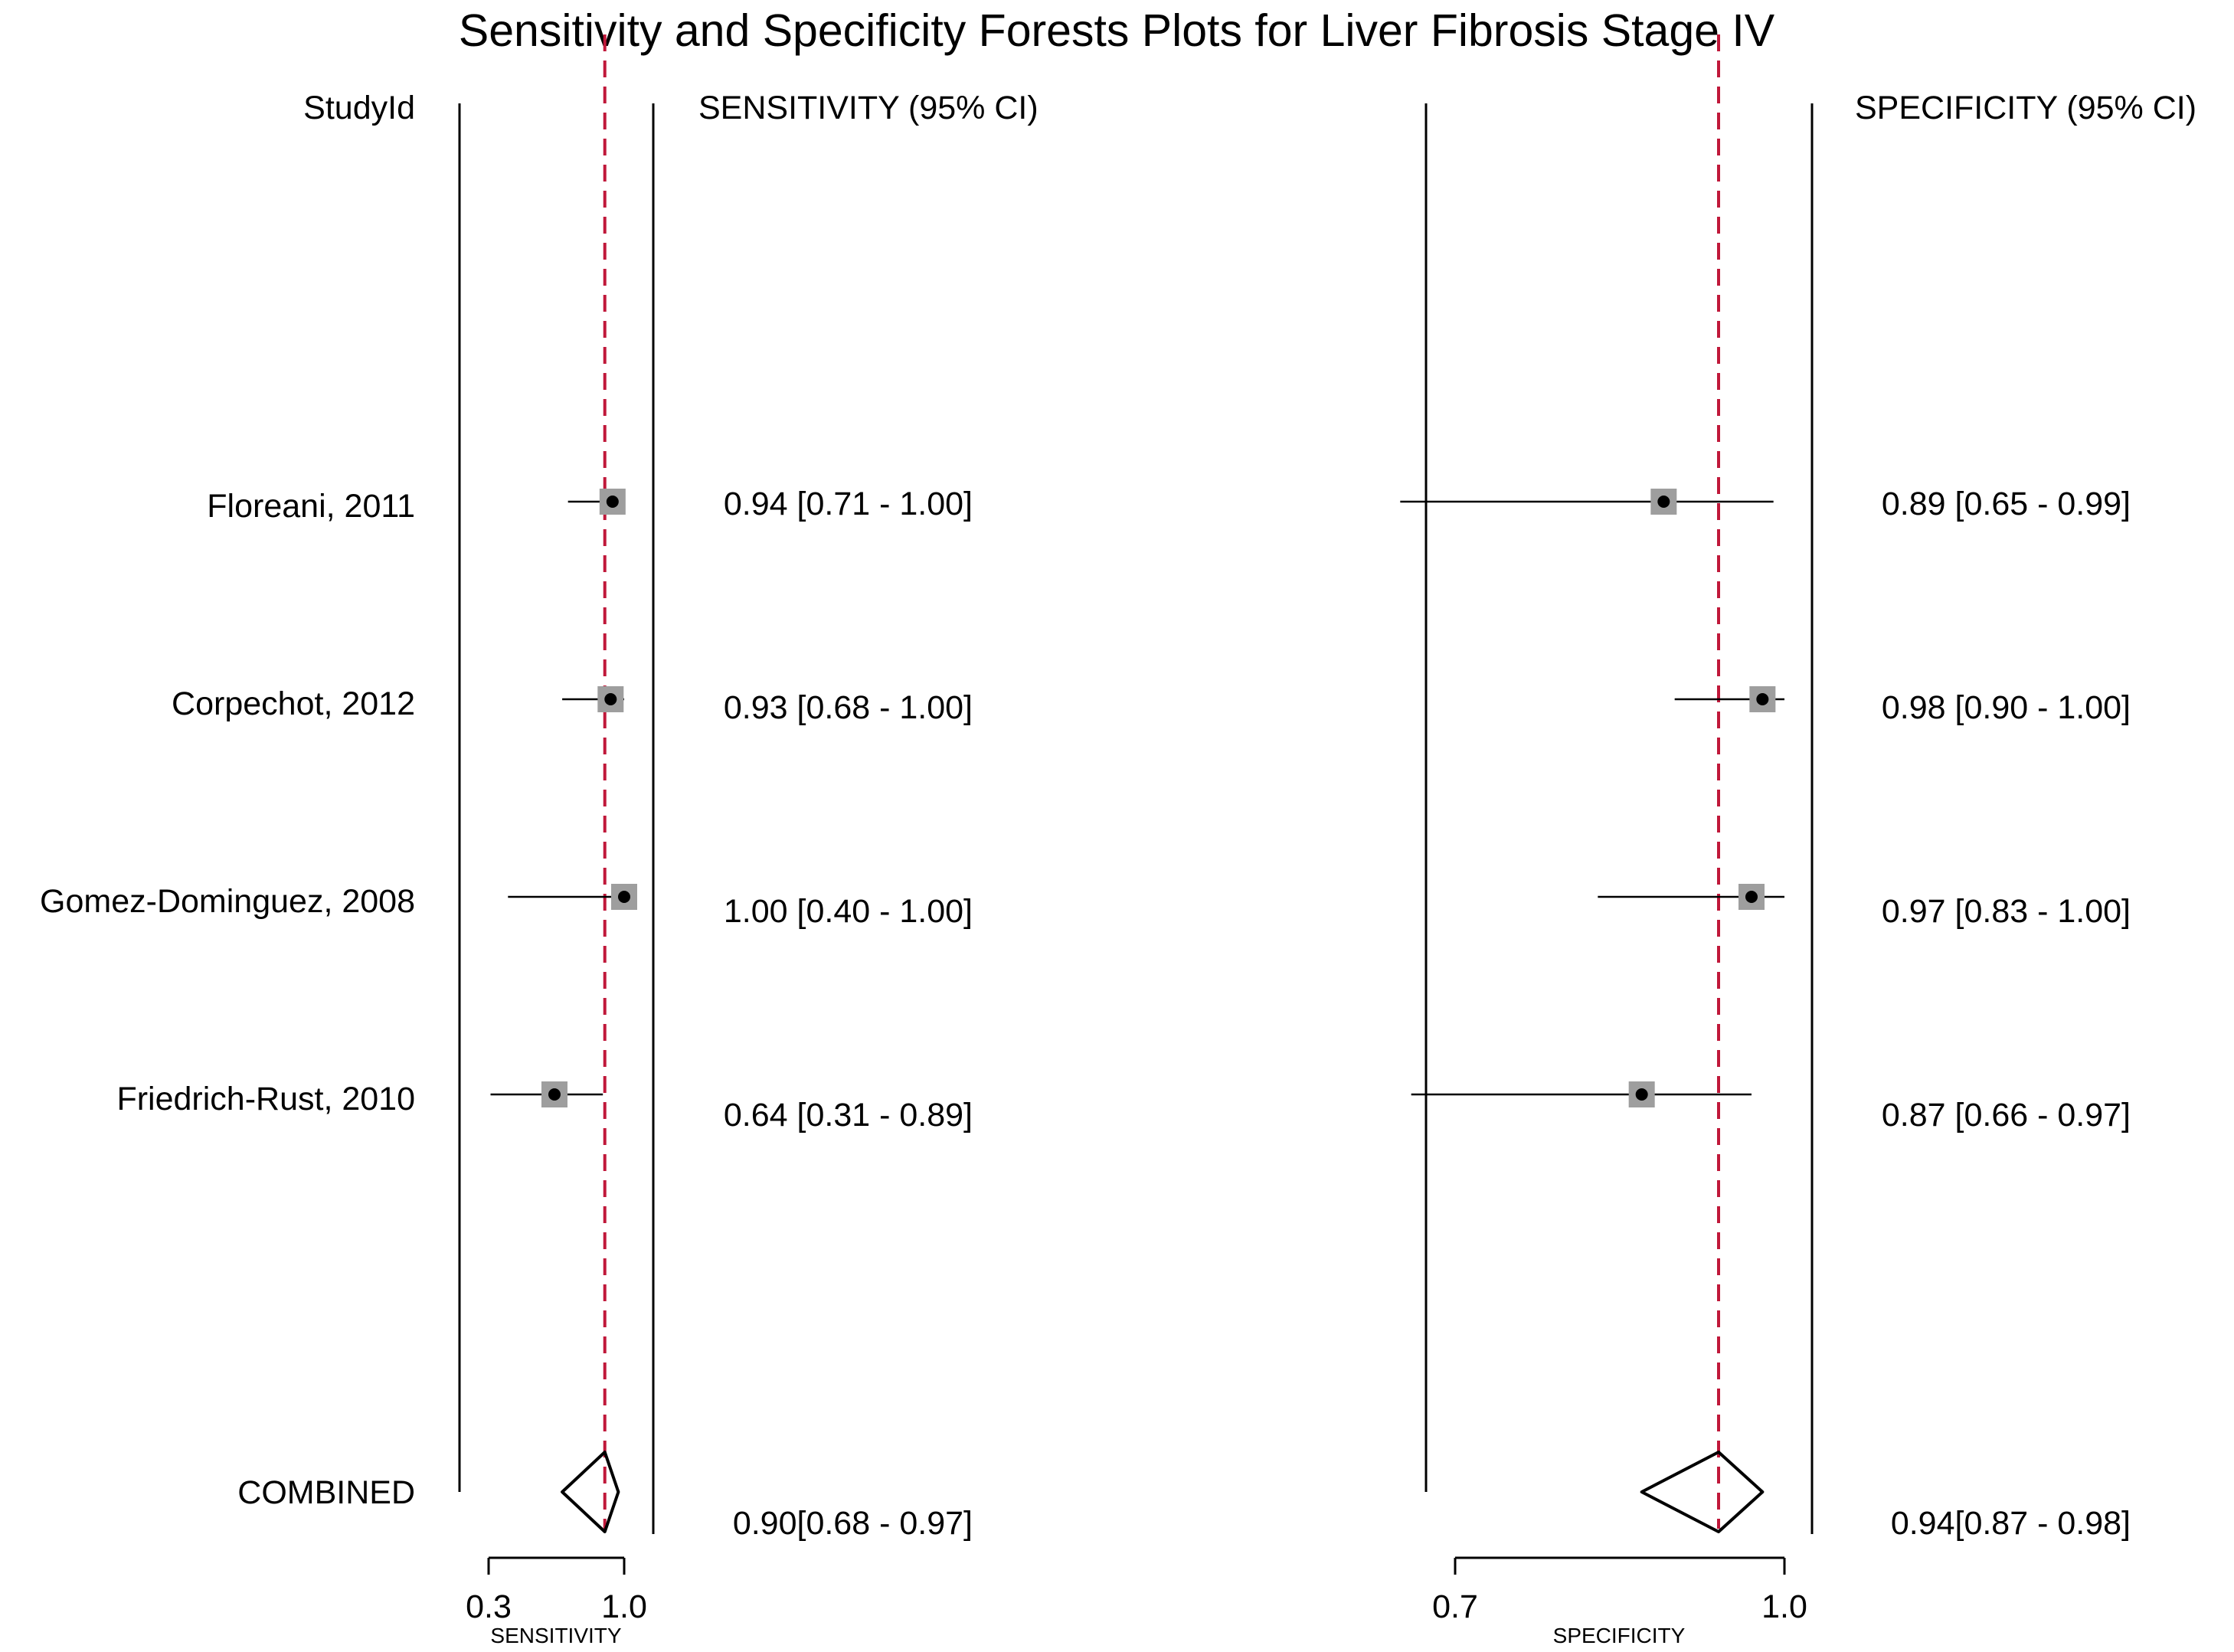 The image size is (2234, 1652). Describe the element at coordinates (1641, 1094) in the screenshot. I see `specificity-friedrich-rust-2010-point` at that location.